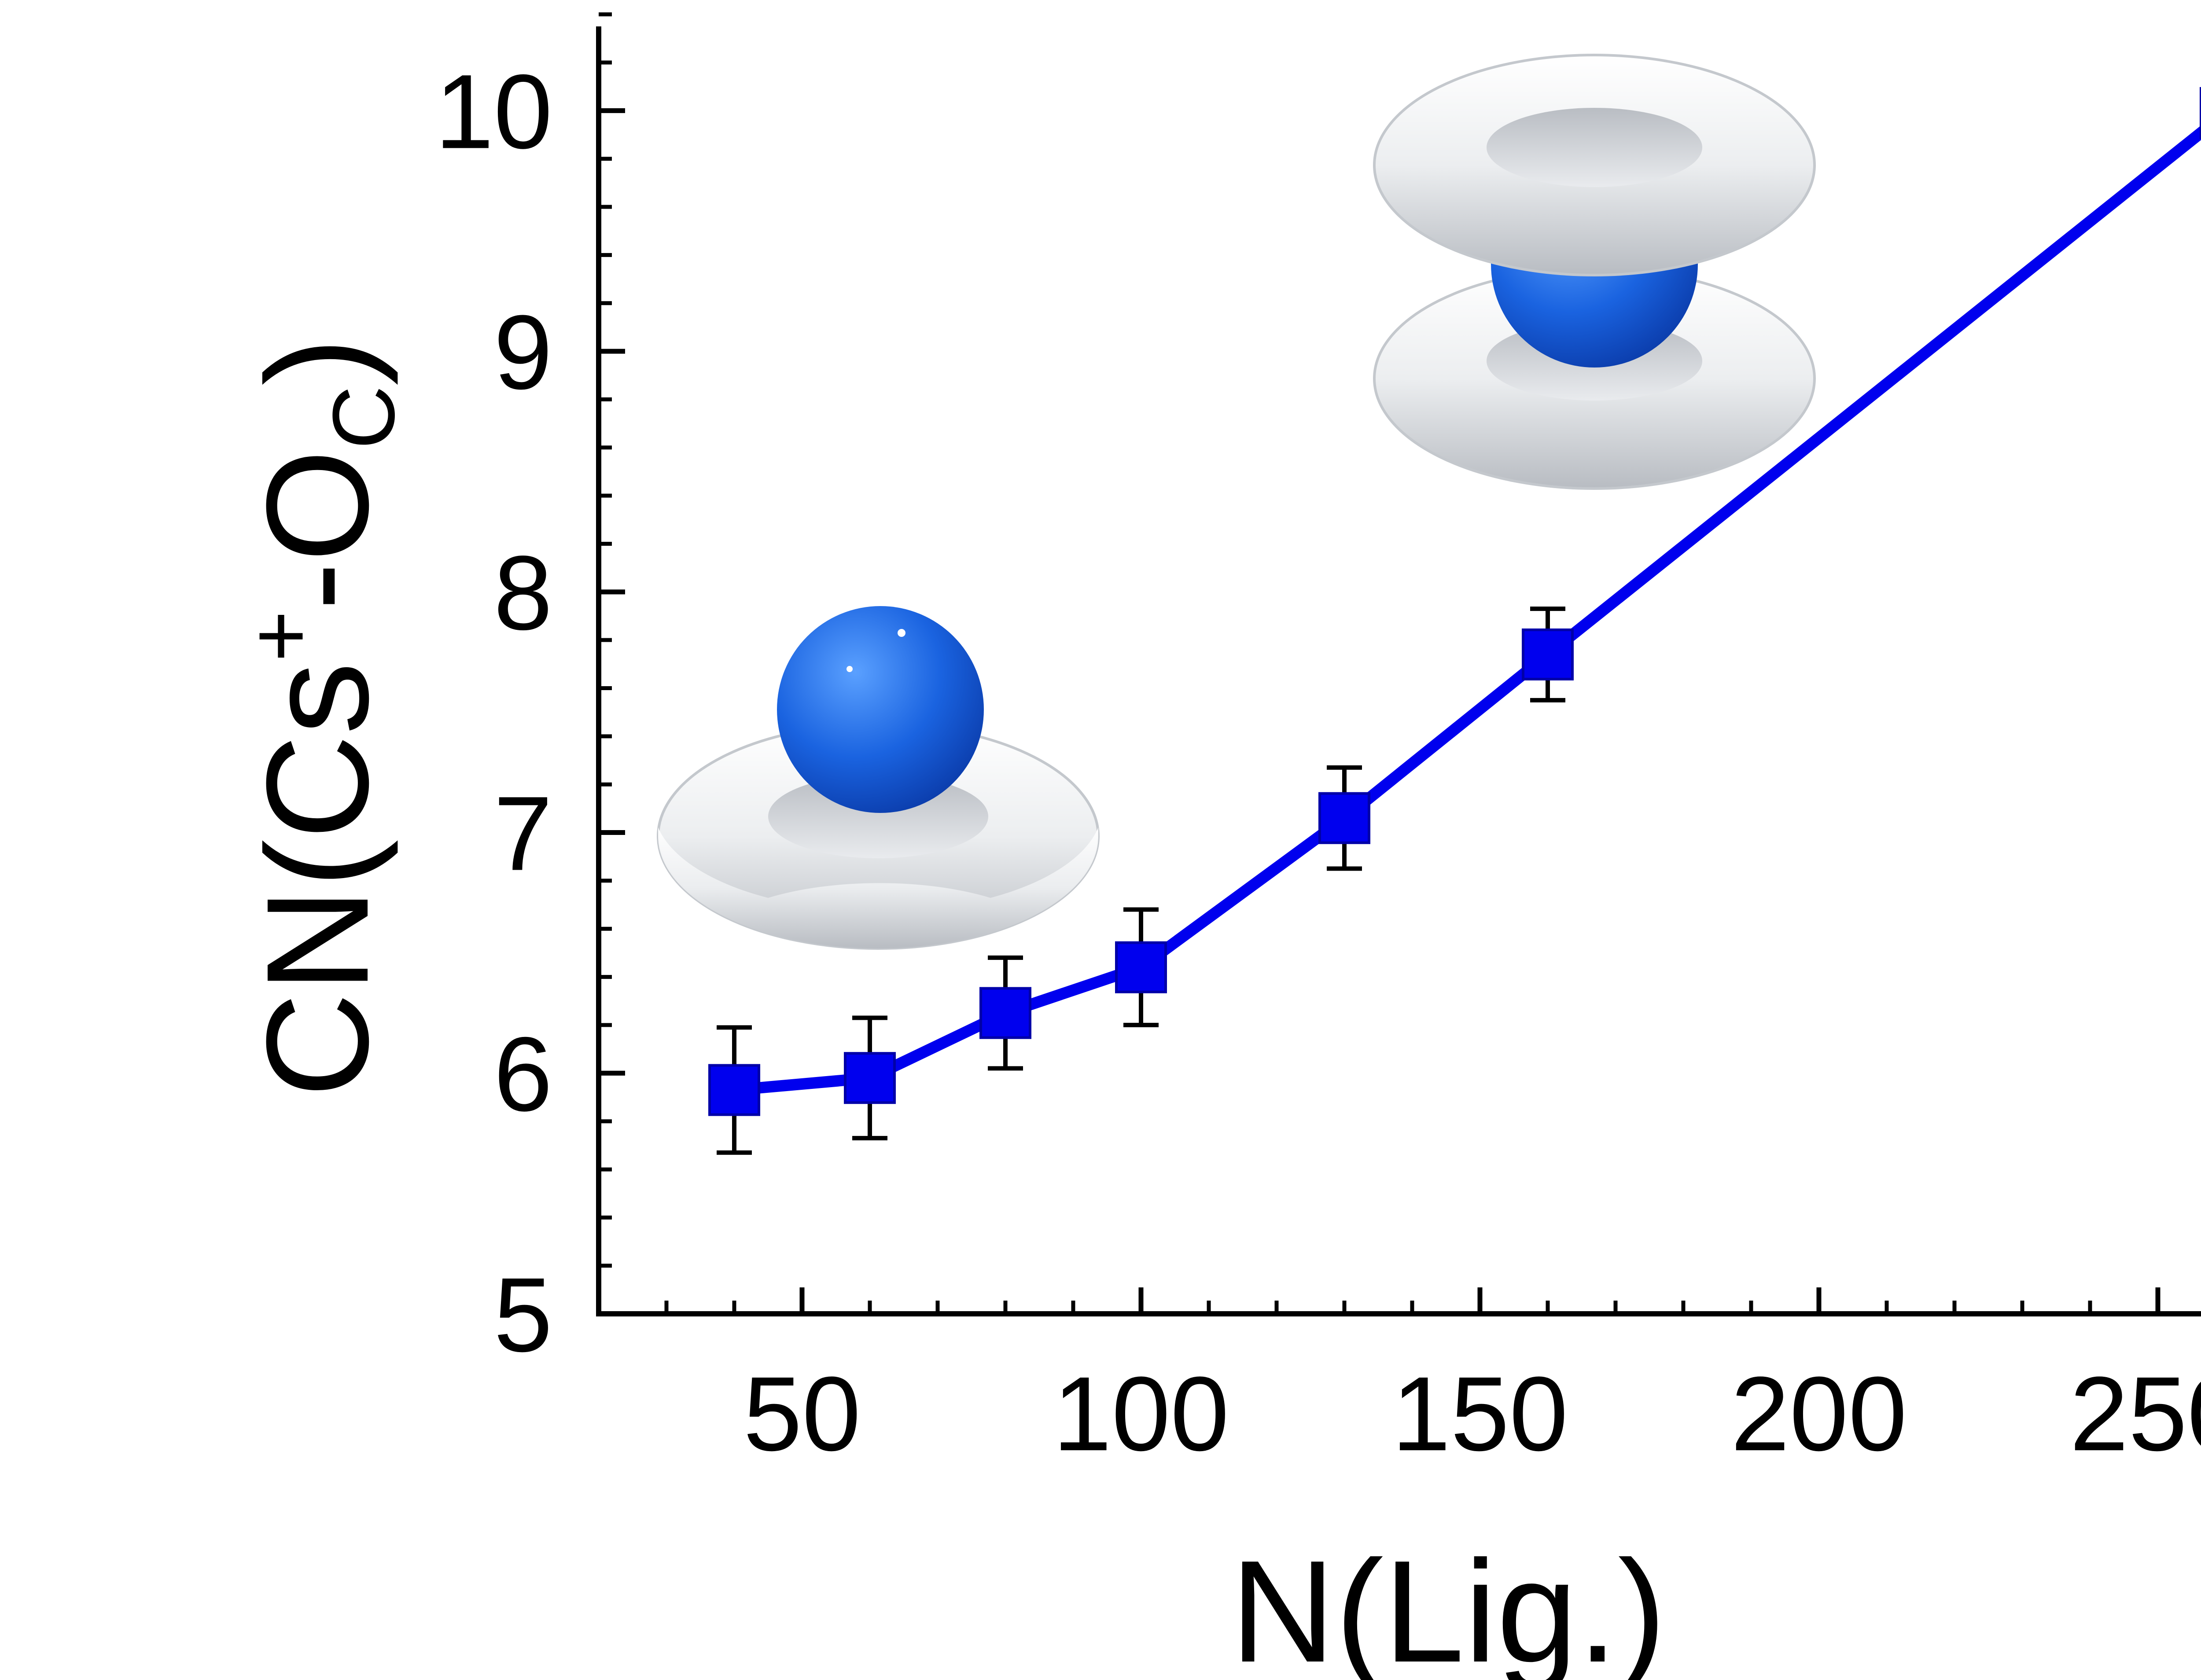 The height and width of the screenshot is (1680, 2201). I want to click on y-axis-title-suffix: ), so click(317, 362).